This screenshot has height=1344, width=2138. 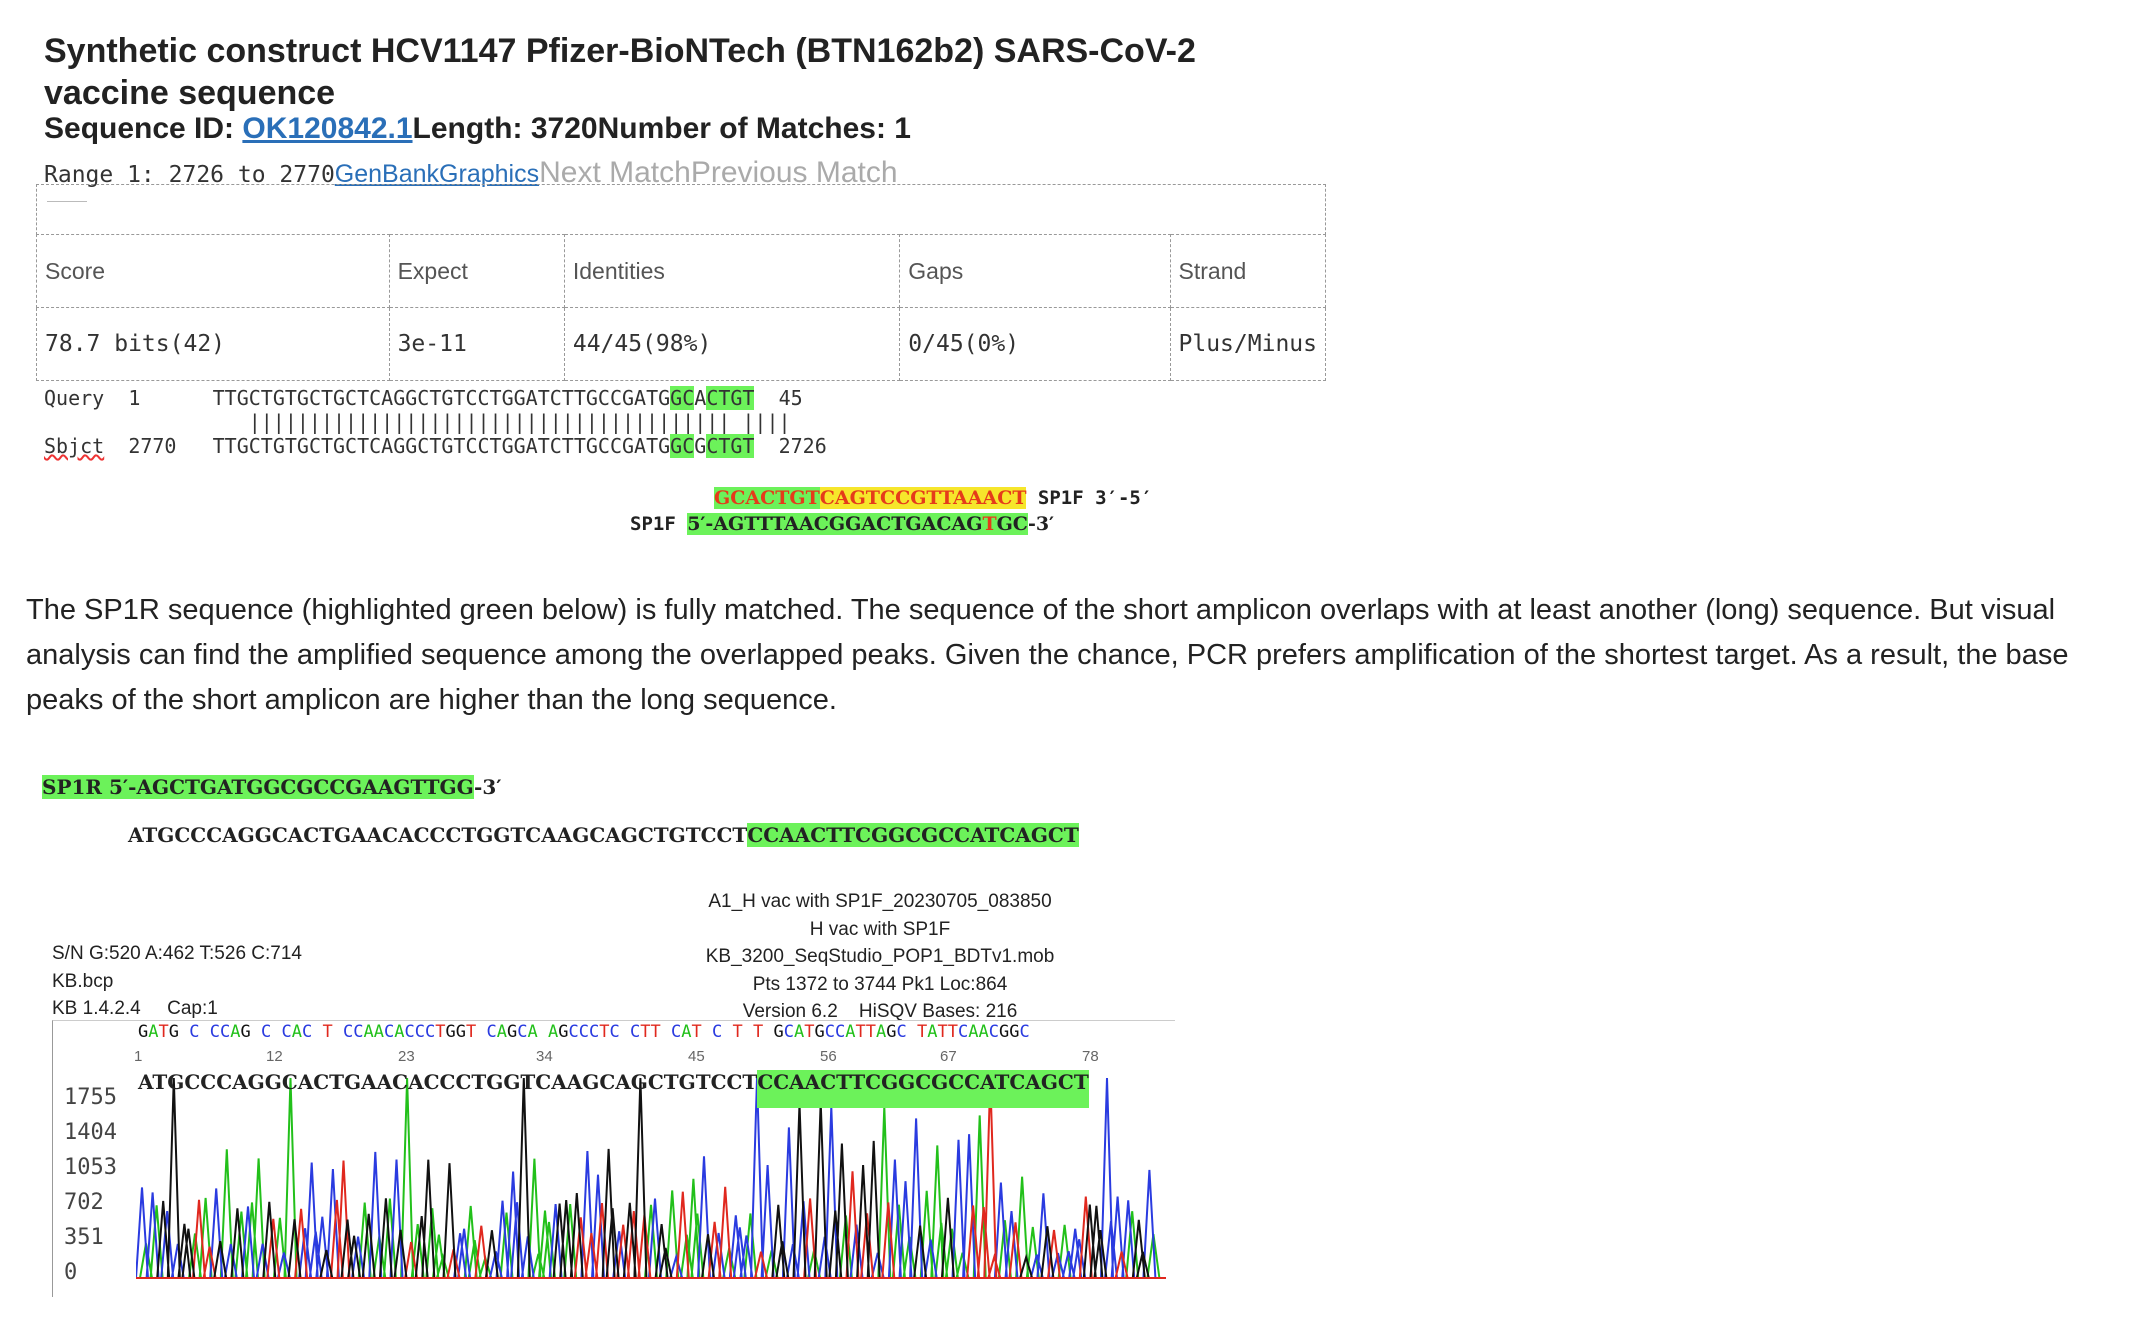 I want to click on sp1r-seq-plain: ATGCCCAGGCACTGAACACCCTGGTCAAGCAGCTGTCCT, so click(x=438, y=835).